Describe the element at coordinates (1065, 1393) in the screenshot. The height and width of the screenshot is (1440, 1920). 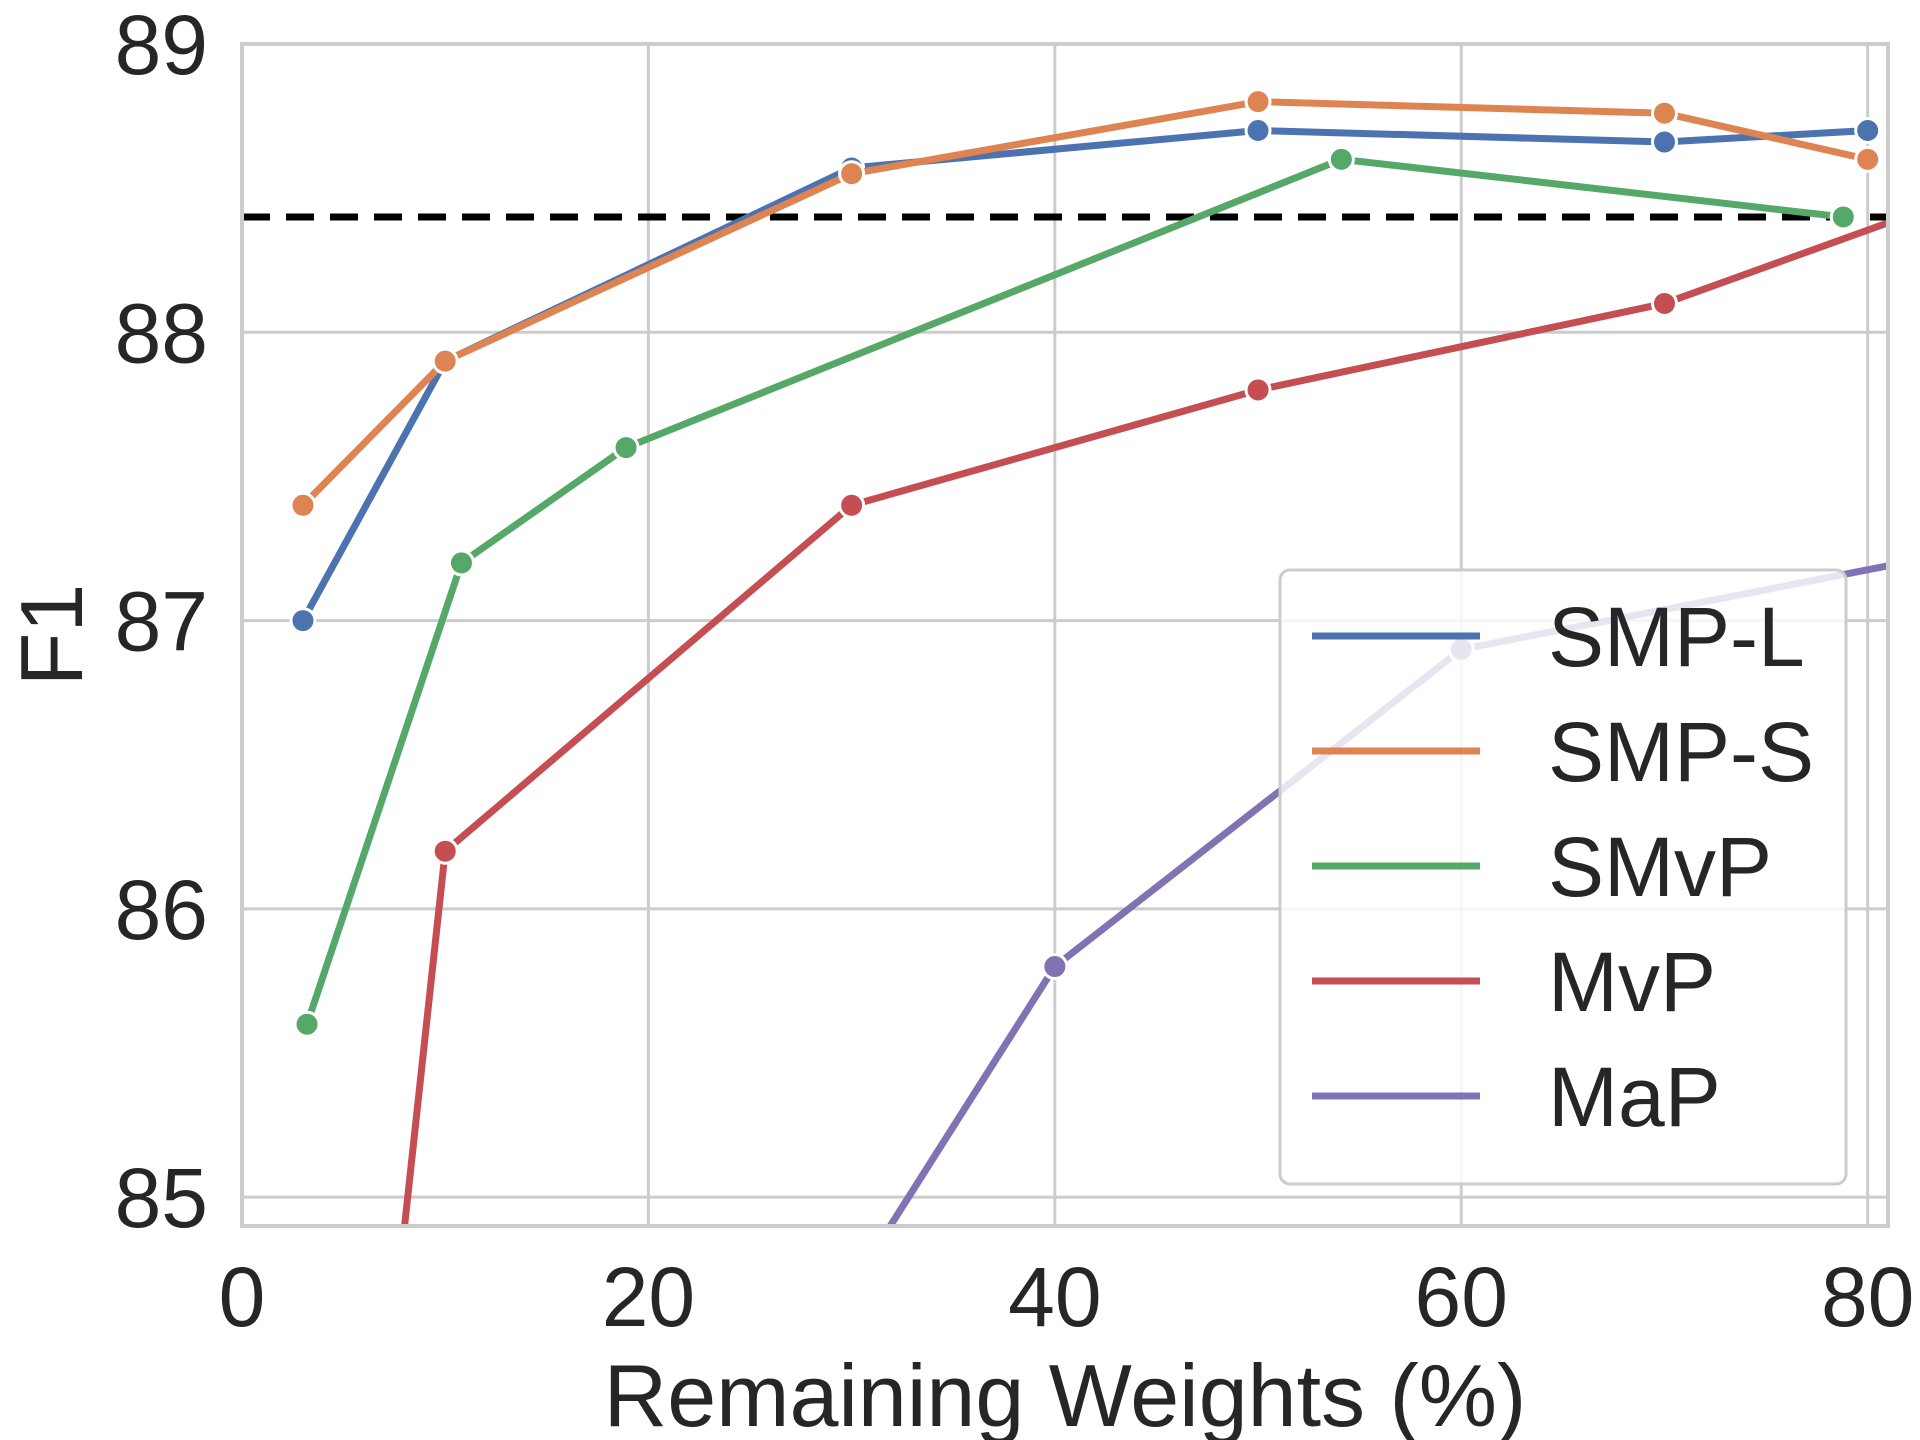
I see `x-axis-label: Remaining Weights (%)` at that location.